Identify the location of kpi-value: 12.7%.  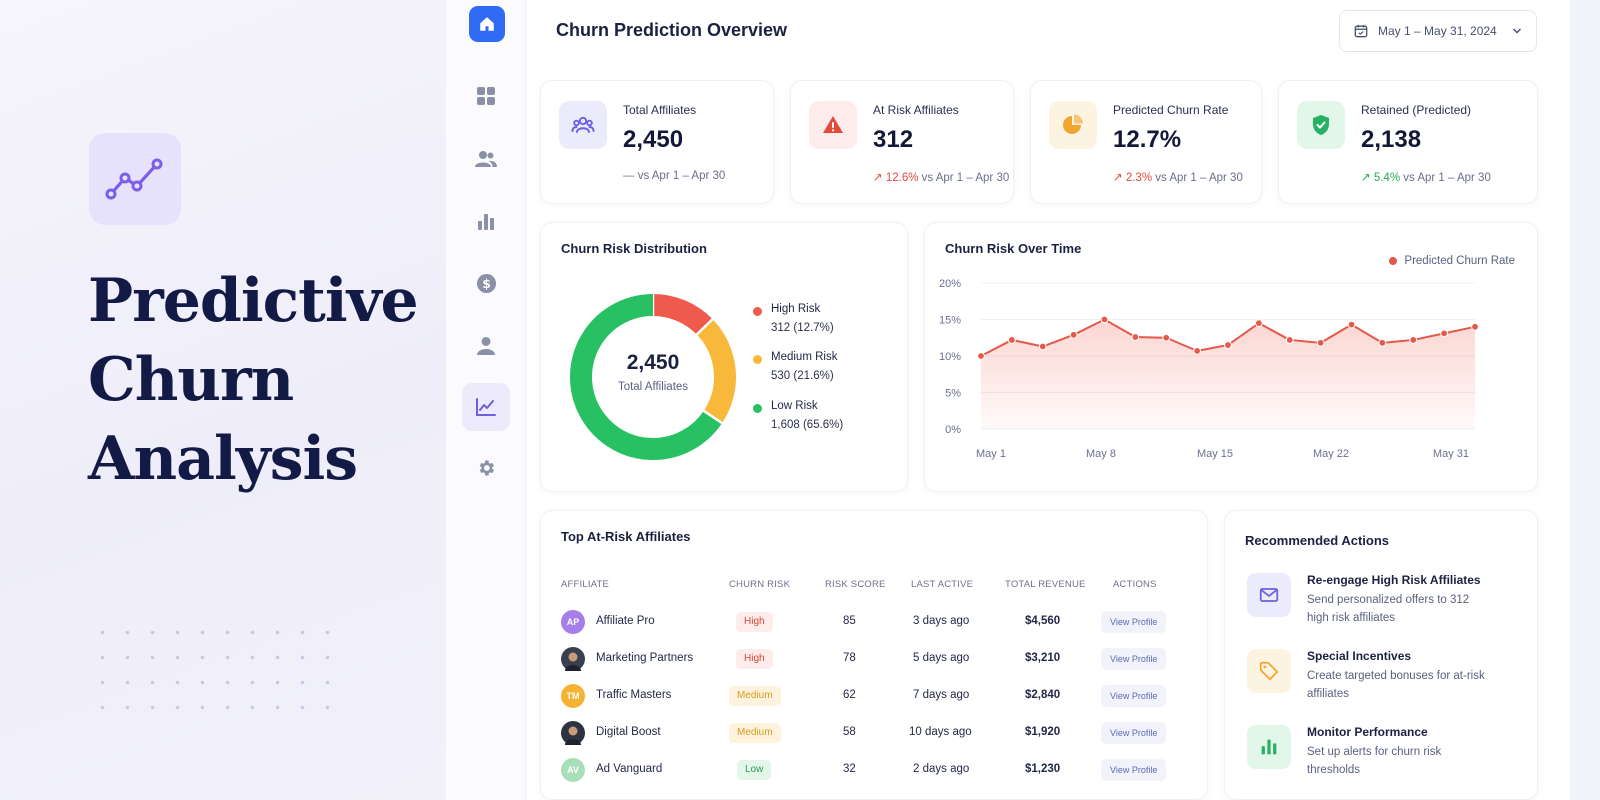
(1147, 139).